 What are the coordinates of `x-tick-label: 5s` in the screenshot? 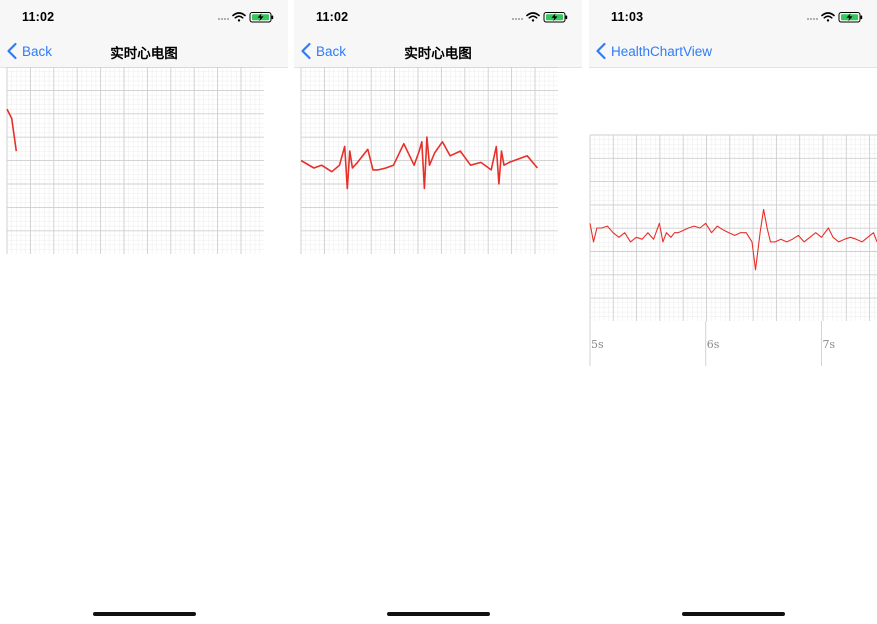 It's located at (597, 344).